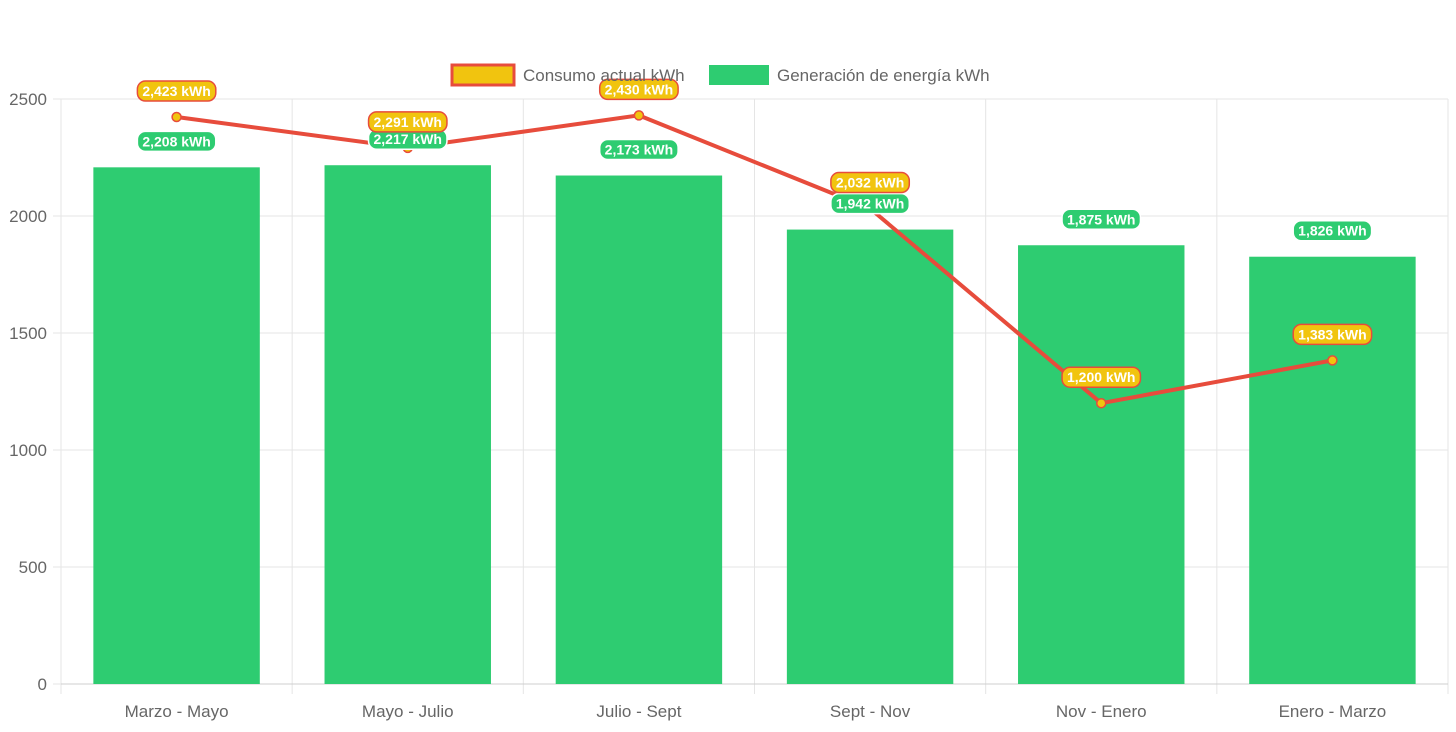 The width and height of the screenshot is (1456, 732). What do you see at coordinates (408, 711) in the screenshot?
I see `x-tick-label: Mayo - Julio` at bounding box center [408, 711].